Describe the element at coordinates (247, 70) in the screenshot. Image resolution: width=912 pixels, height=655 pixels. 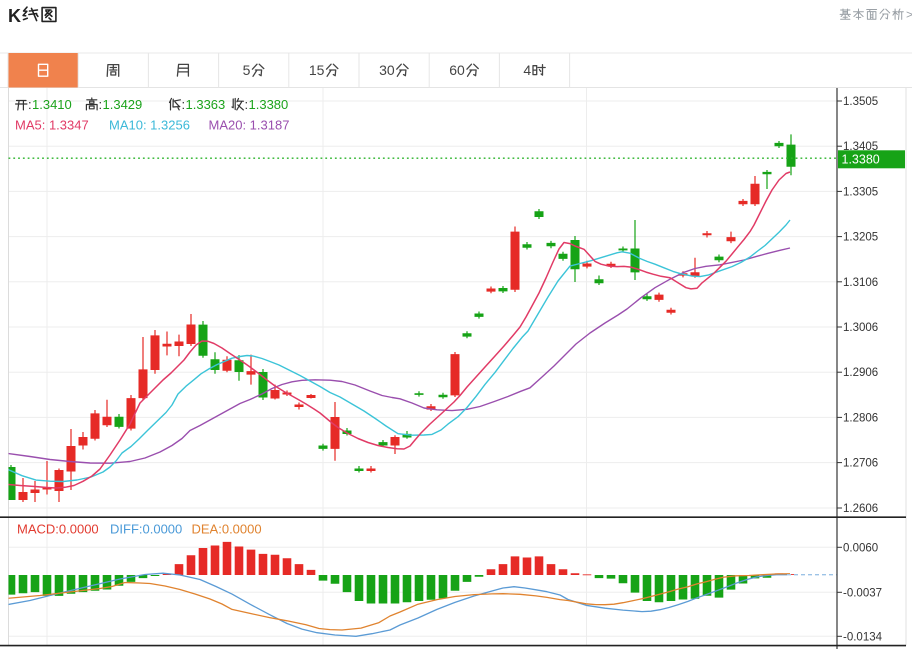
I see `svg-text: 5` at that location.